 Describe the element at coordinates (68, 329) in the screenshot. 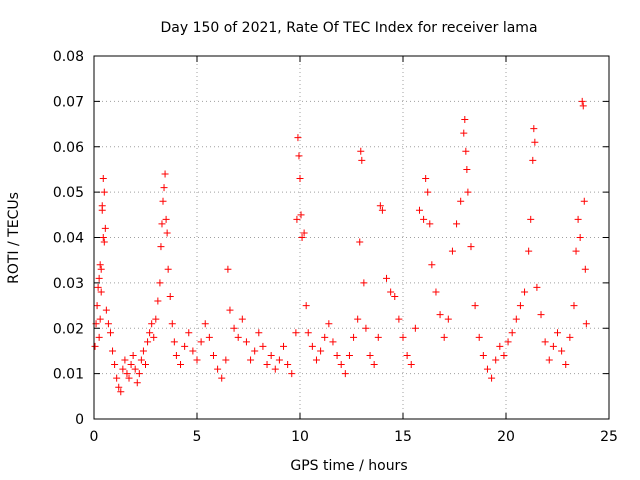

I see `y-tick-label: 0.02` at that location.